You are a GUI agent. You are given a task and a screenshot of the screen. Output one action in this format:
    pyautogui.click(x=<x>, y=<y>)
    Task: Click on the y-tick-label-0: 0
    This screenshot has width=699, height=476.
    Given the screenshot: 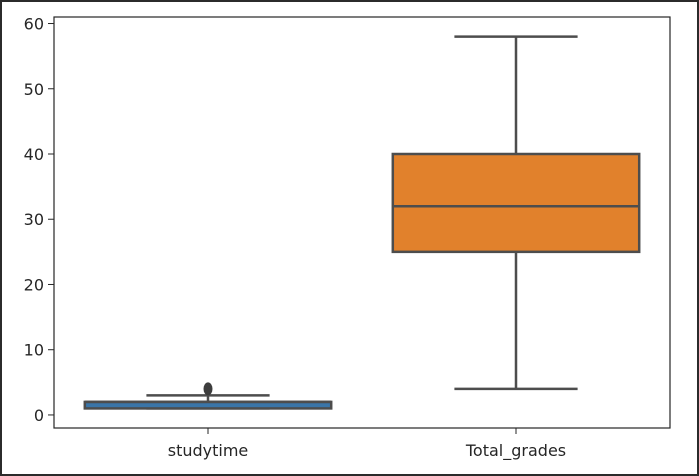 What is the action you would take?
    pyautogui.click(x=39, y=415)
    